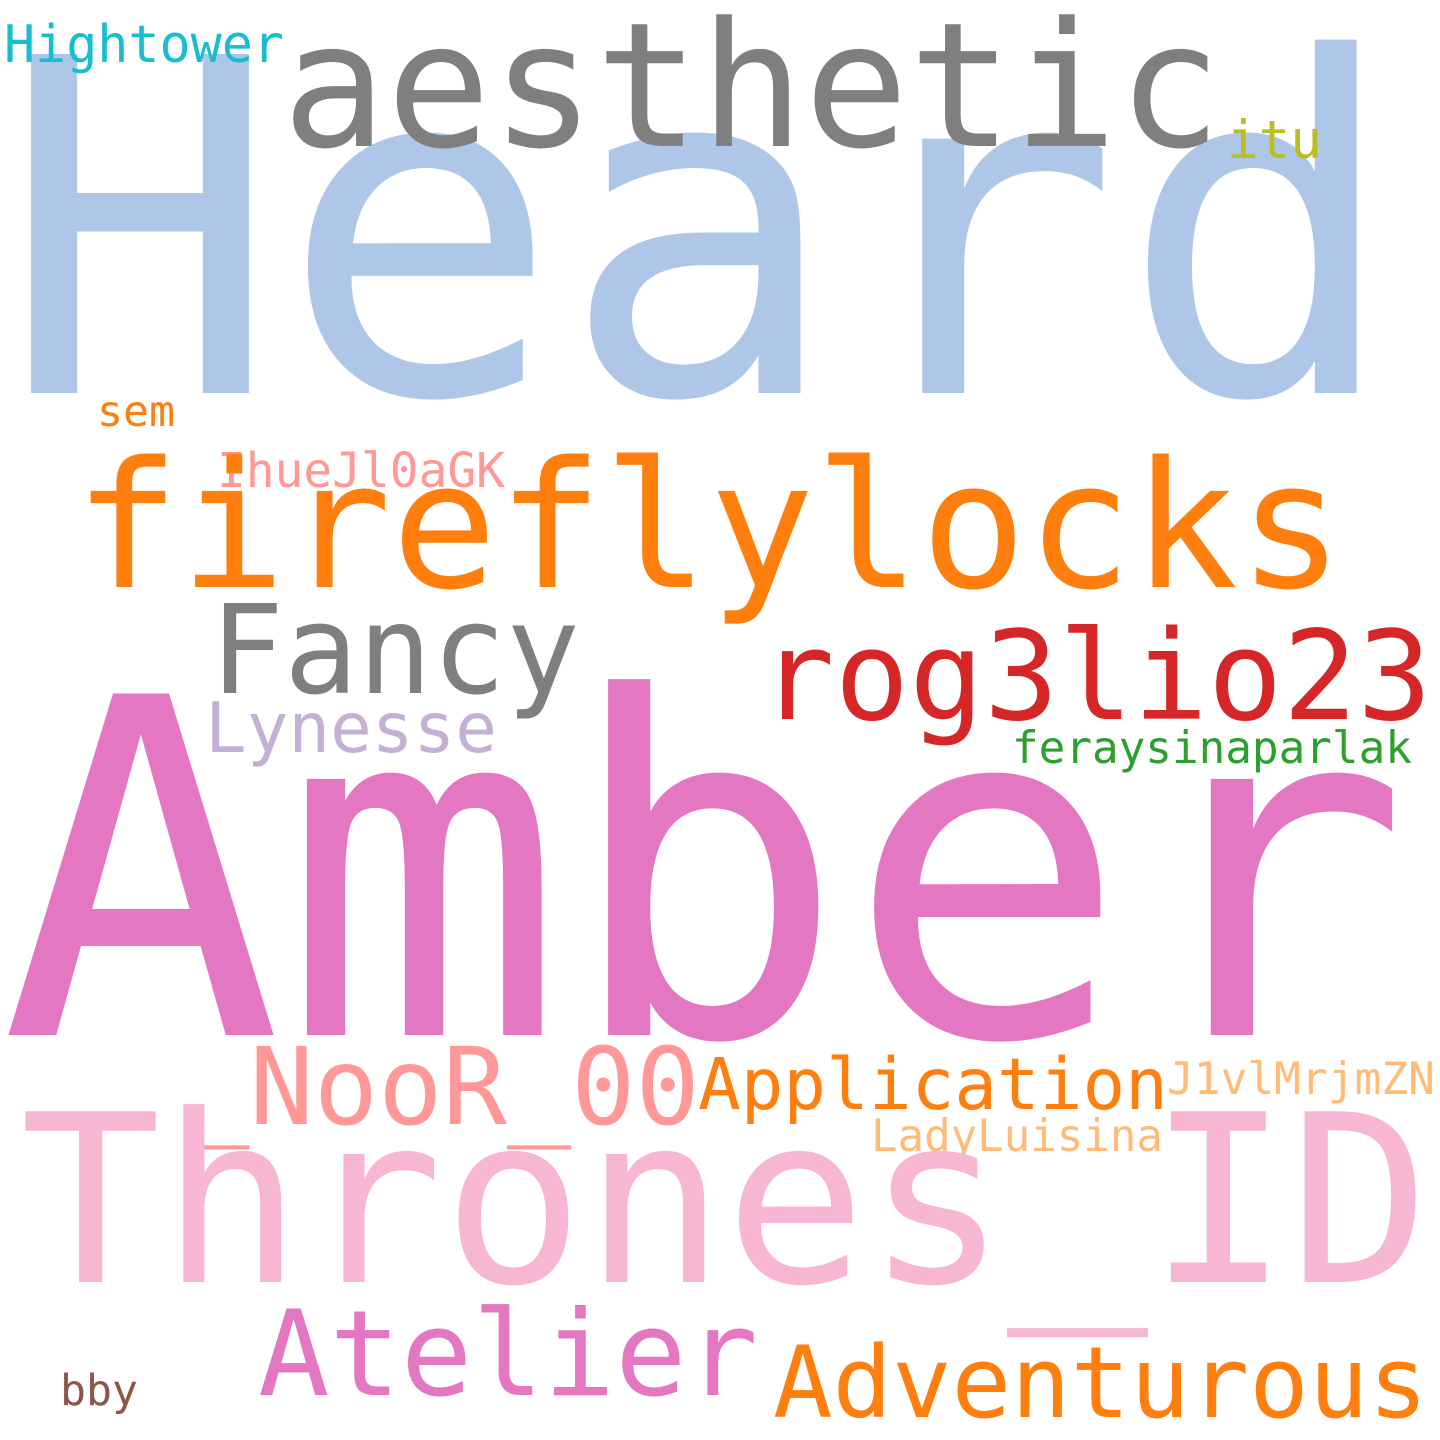 The height and width of the screenshot is (1440, 1440). What do you see at coordinates (361, 471) in the screenshot?
I see `word-ihuejl0agk: IhueJl0aGK` at bounding box center [361, 471].